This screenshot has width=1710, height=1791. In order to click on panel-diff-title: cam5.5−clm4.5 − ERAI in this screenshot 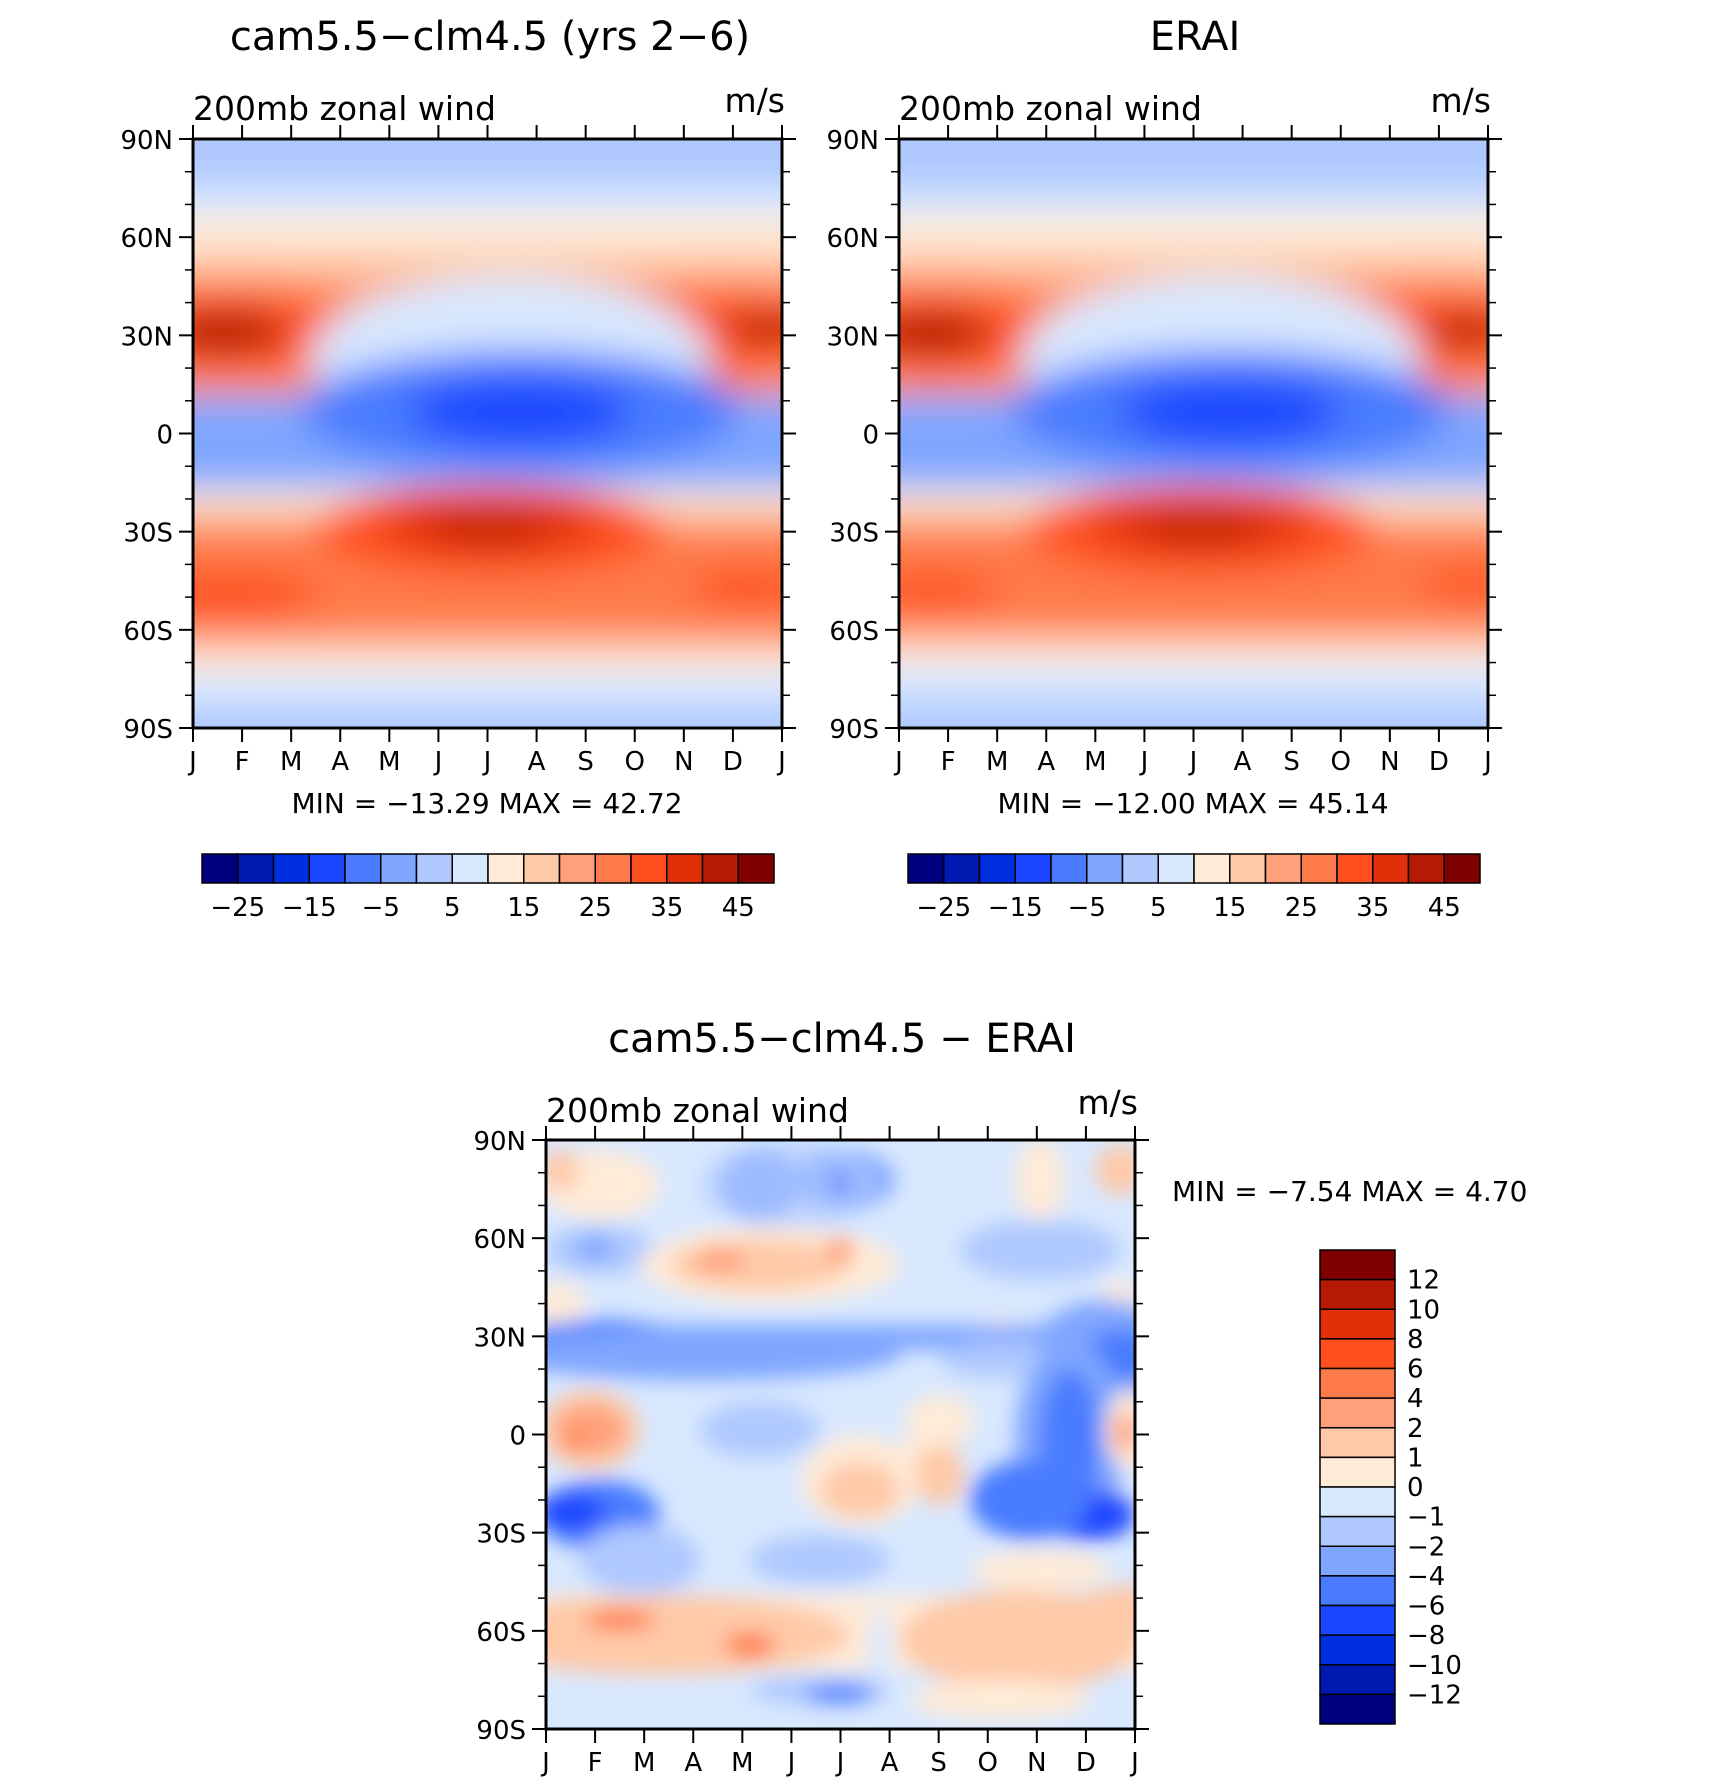, I will do `click(842, 1039)`.